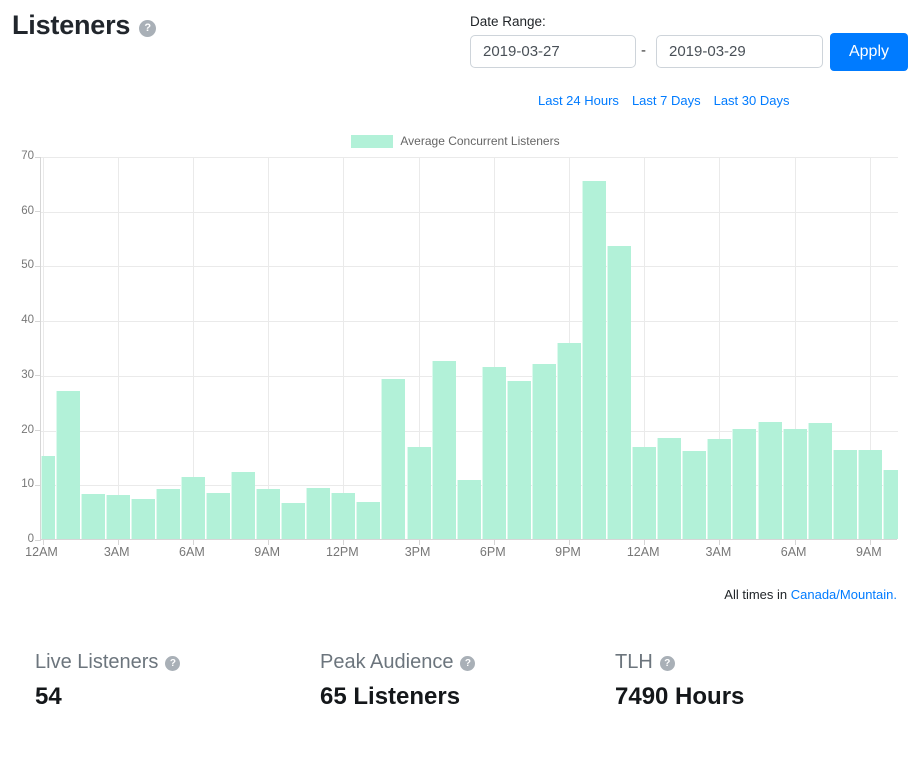 The height and width of the screenshot is (779, 911). Describe the element at coordinates (97, 662) in the screenshot. I see `stat-label-live-listeners: Live Listeners` at that location.